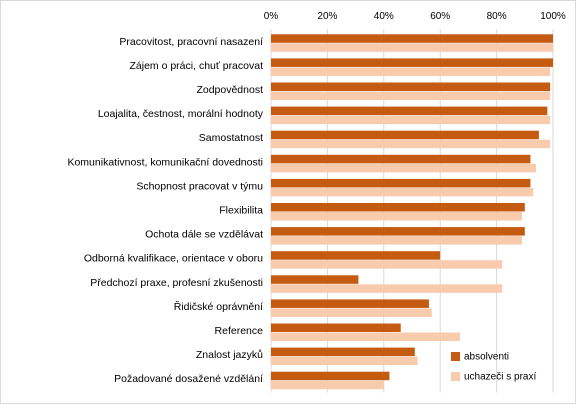 This screenshot has height=405, width=576. I want to click on category-label: Loajalita, čestnost, morální hodnoty, so click(181, 114).